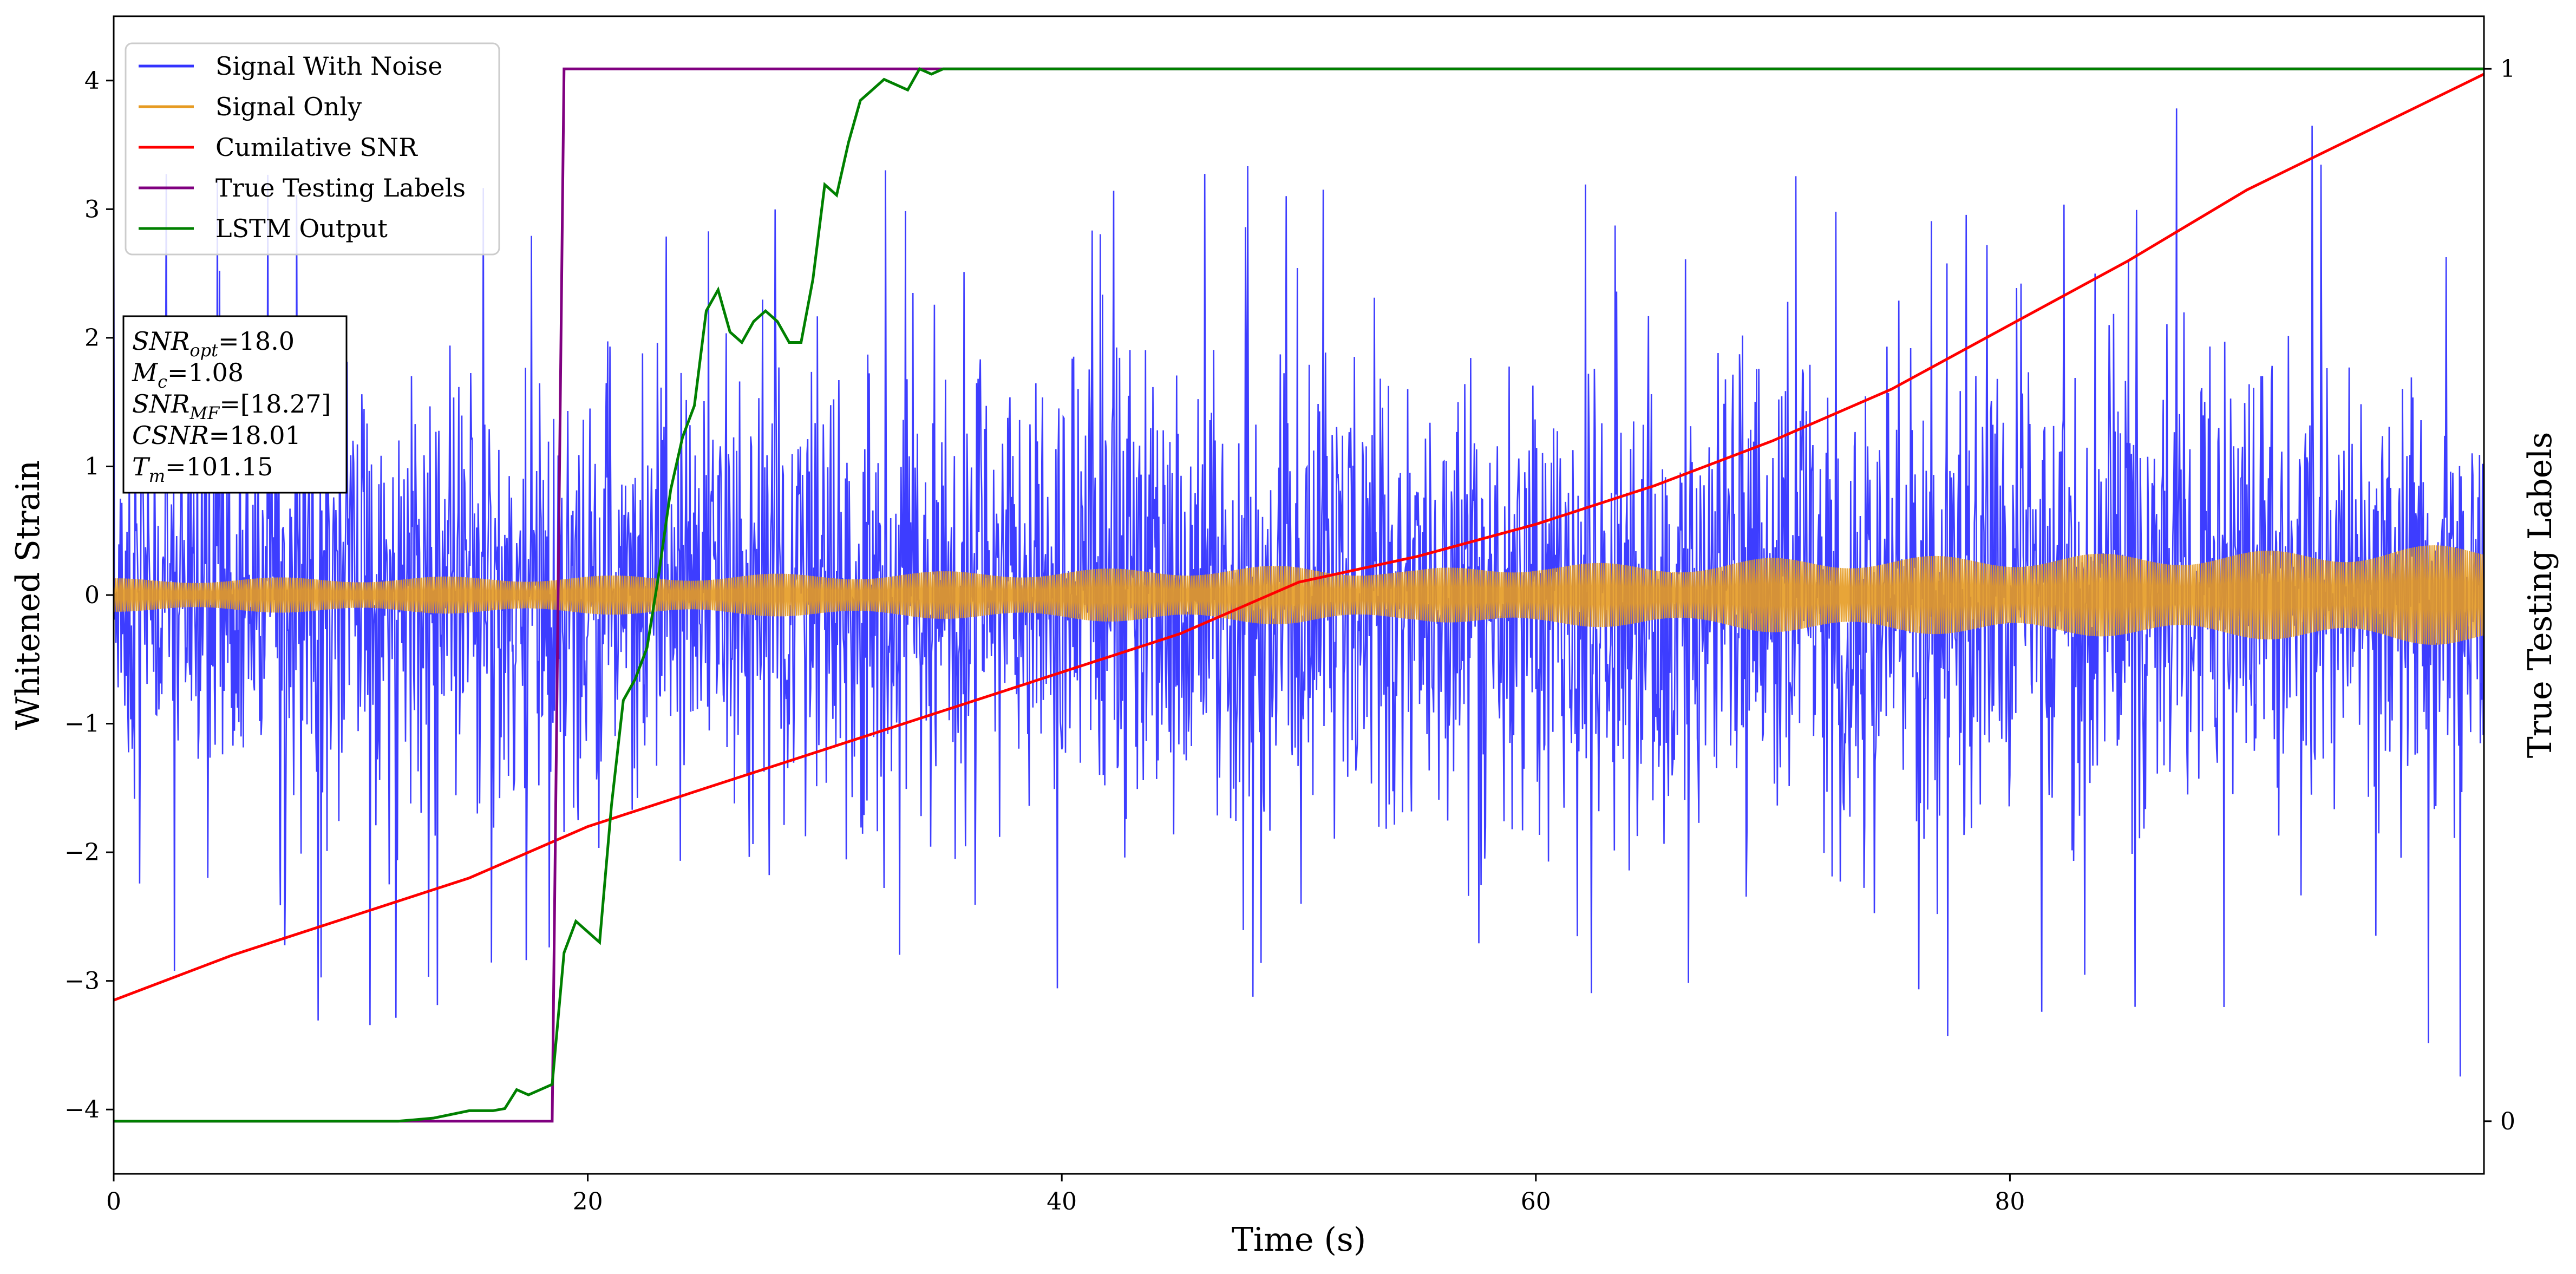 The image size is (2576, 1274). I want to click on y-tick-label: −1, so click(82, 724).